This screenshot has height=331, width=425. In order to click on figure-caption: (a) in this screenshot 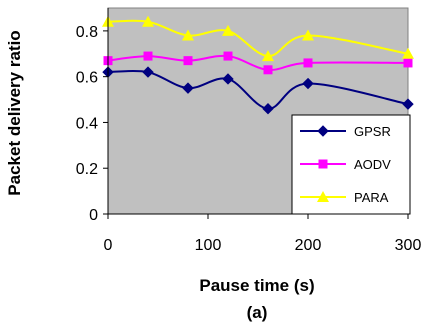, I will do `click(257, 312)`.